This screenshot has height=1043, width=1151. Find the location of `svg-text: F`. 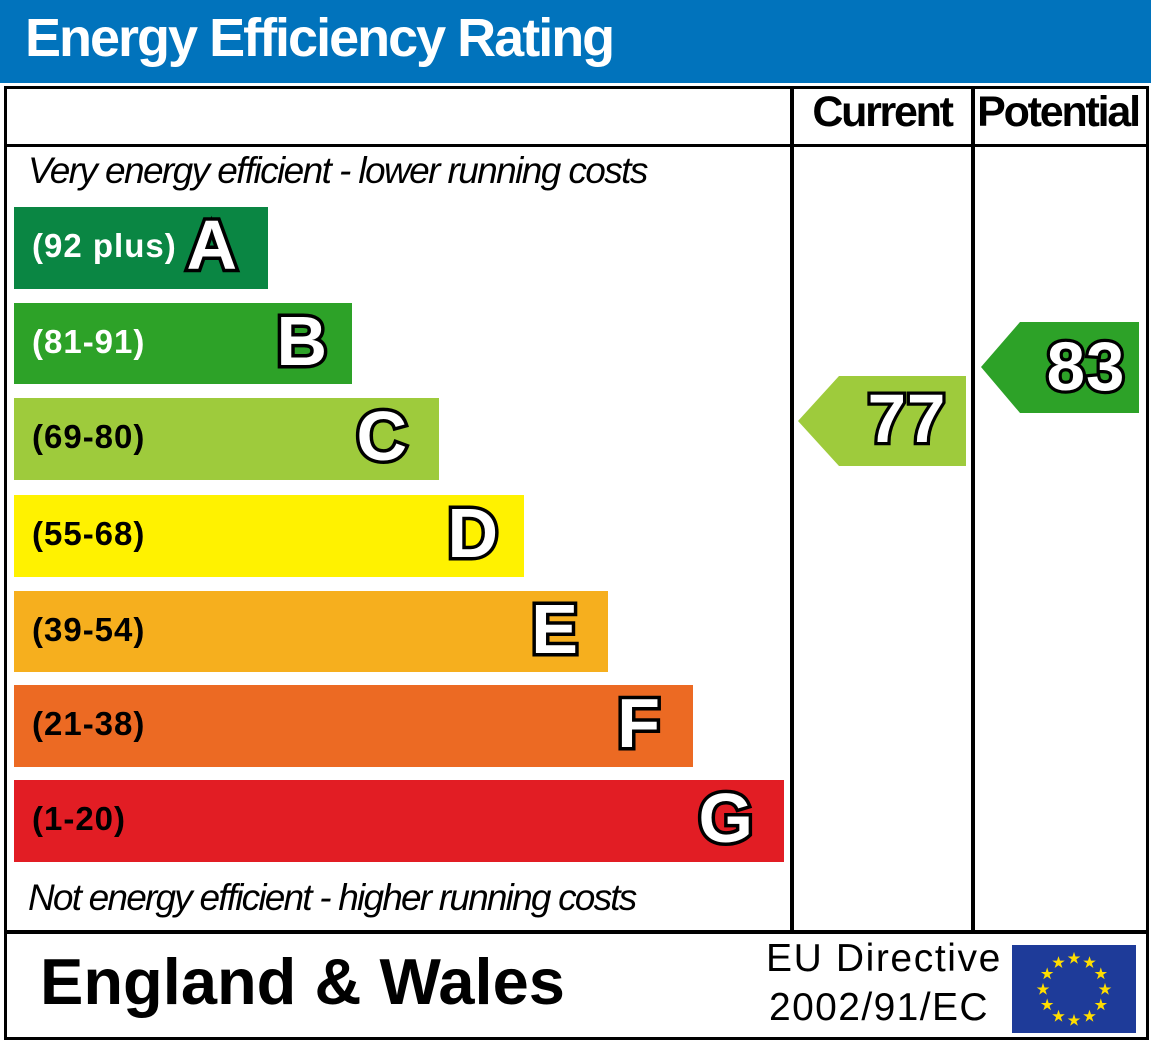

svg-text: F is located at coordinates (638, 723).